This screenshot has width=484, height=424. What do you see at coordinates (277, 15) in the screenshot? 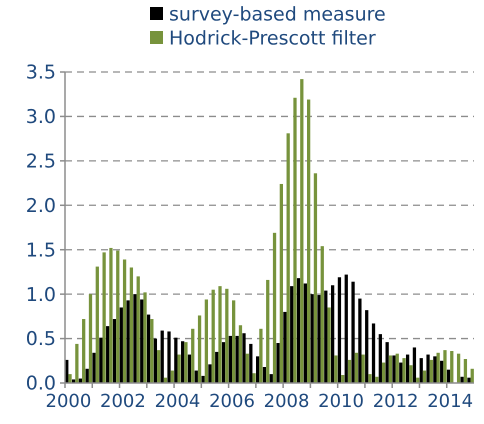
I see `legend-label: survey-based measure` at bounding box center [277, 15].